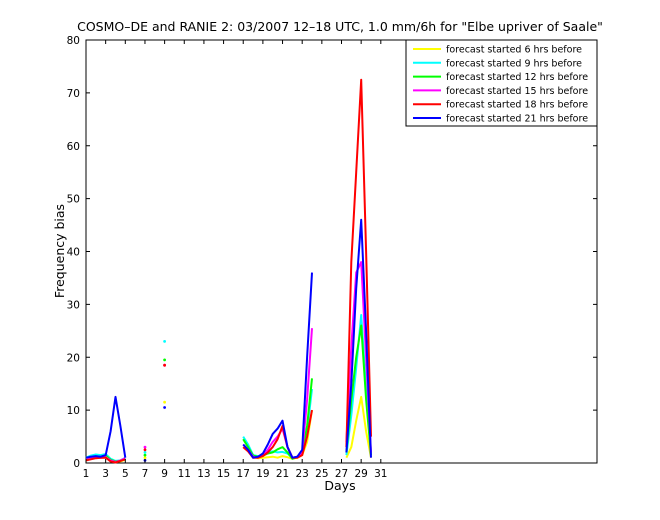 The image size is (660, 520). I want to click on x-tick-label: 9, so click(164, 474).